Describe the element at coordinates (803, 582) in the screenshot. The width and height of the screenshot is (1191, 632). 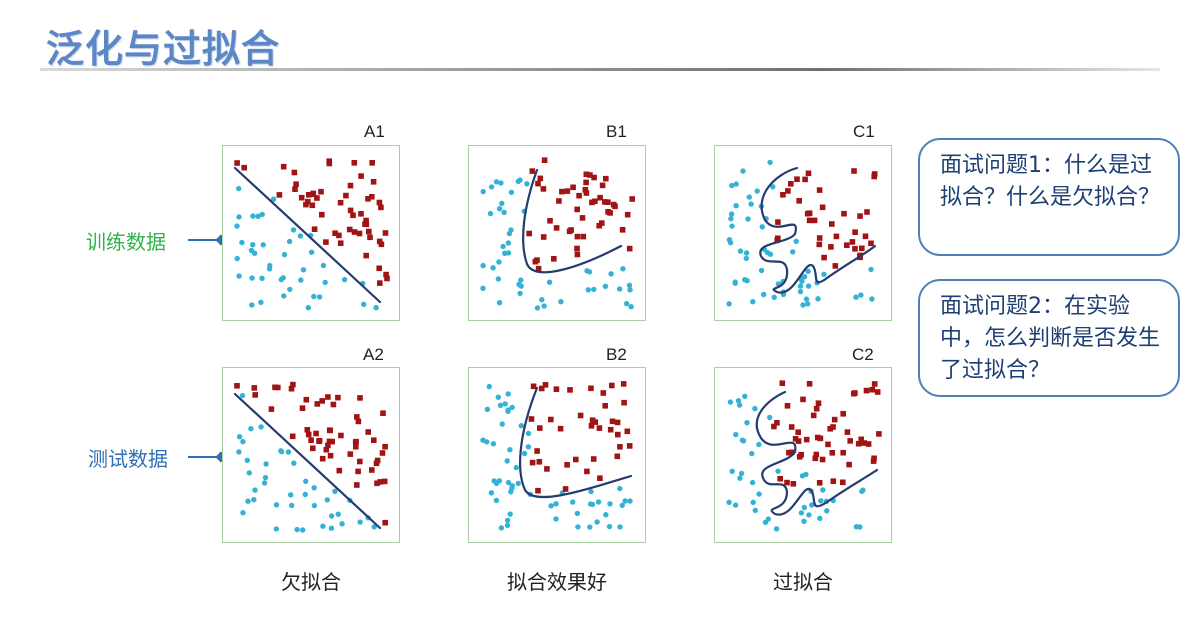
I see `caption-overfit: 过拟合` at that location.